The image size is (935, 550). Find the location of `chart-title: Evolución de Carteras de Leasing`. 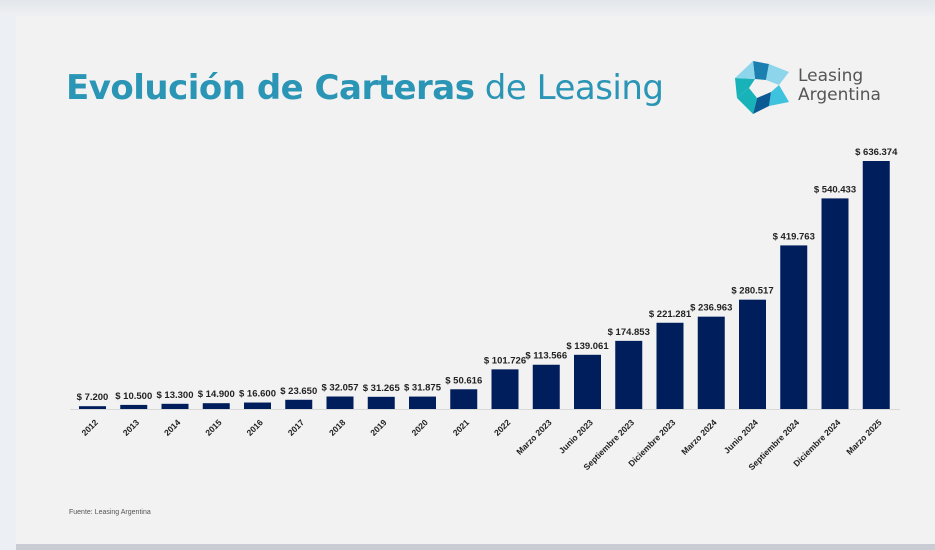

chart-title: Evolución de Carteras de Leasing is located at coordinates (365, 88).